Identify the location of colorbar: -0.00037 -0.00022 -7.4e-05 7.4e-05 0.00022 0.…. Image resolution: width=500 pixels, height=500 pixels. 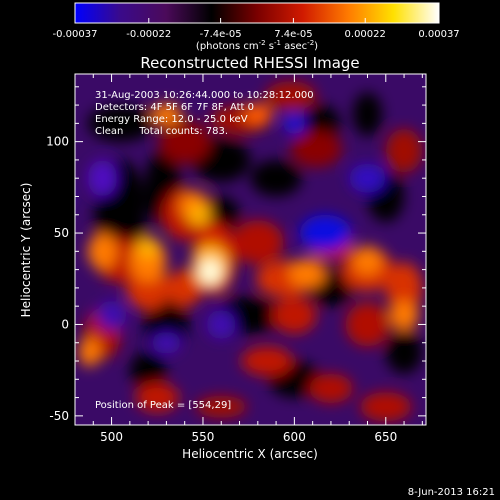
(256, 27).